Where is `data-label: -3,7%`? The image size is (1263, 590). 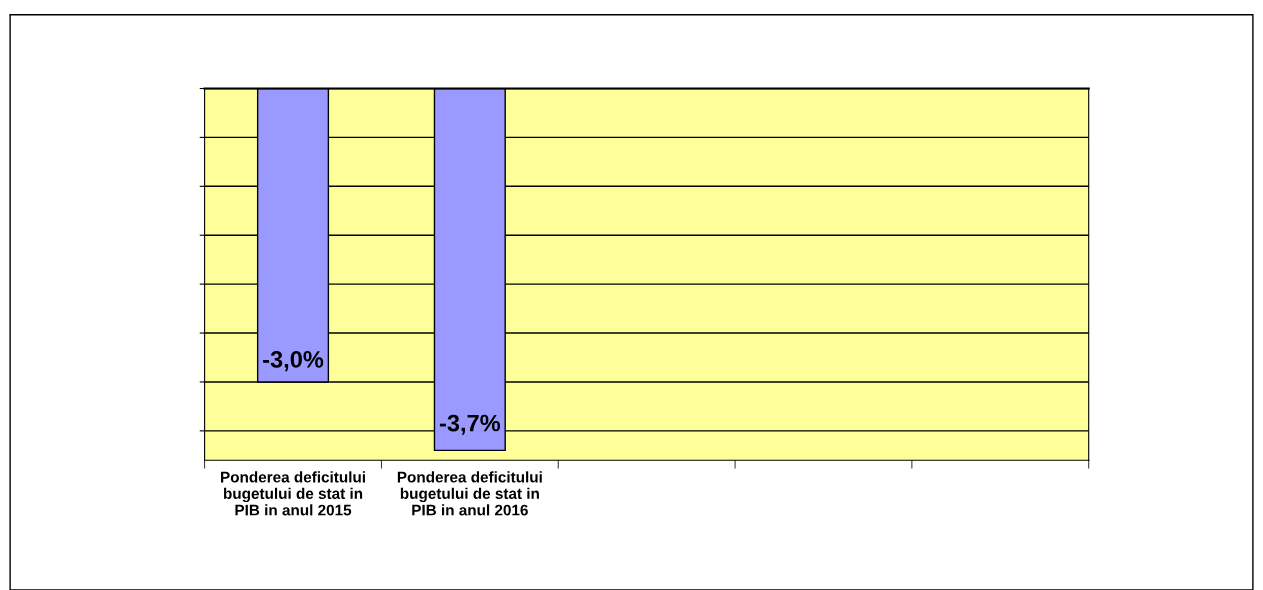 data-label: -3,7% is located at coordinates (470, 424).